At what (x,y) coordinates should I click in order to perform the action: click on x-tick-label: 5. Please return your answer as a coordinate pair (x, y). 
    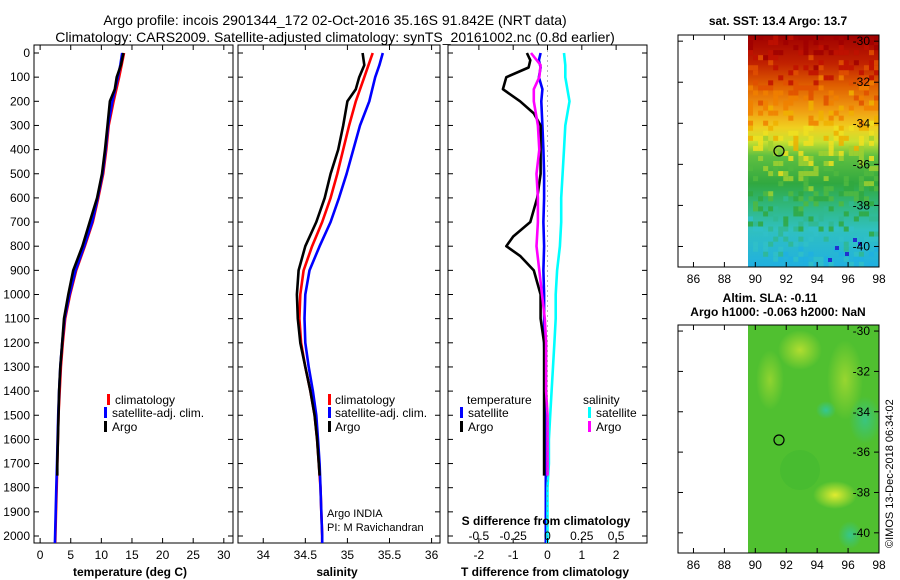
    Looking at the image, I should click on (70, 555).